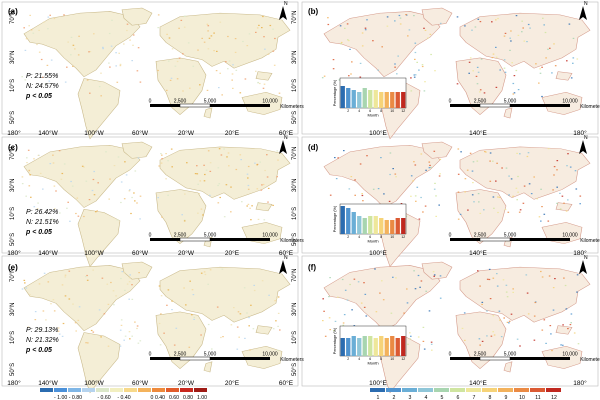 The image size is (600, 400). Describe the element at coordinates (180, 355) in the screenshot. I see `scale-e-1: 2,500` at that location.